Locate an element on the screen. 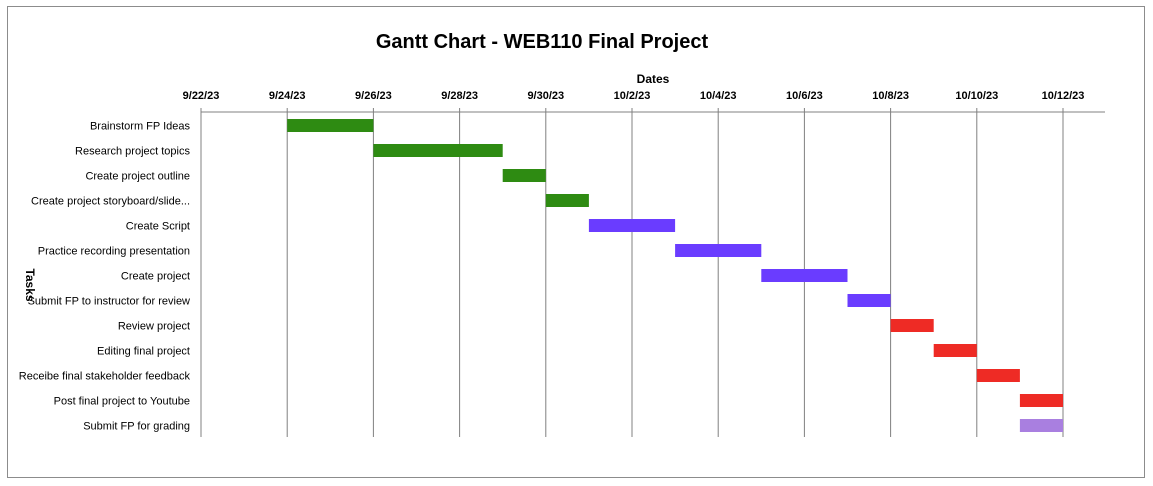  task-label: Receibe final stakeholder feedback is located at coordinates (105, 377).